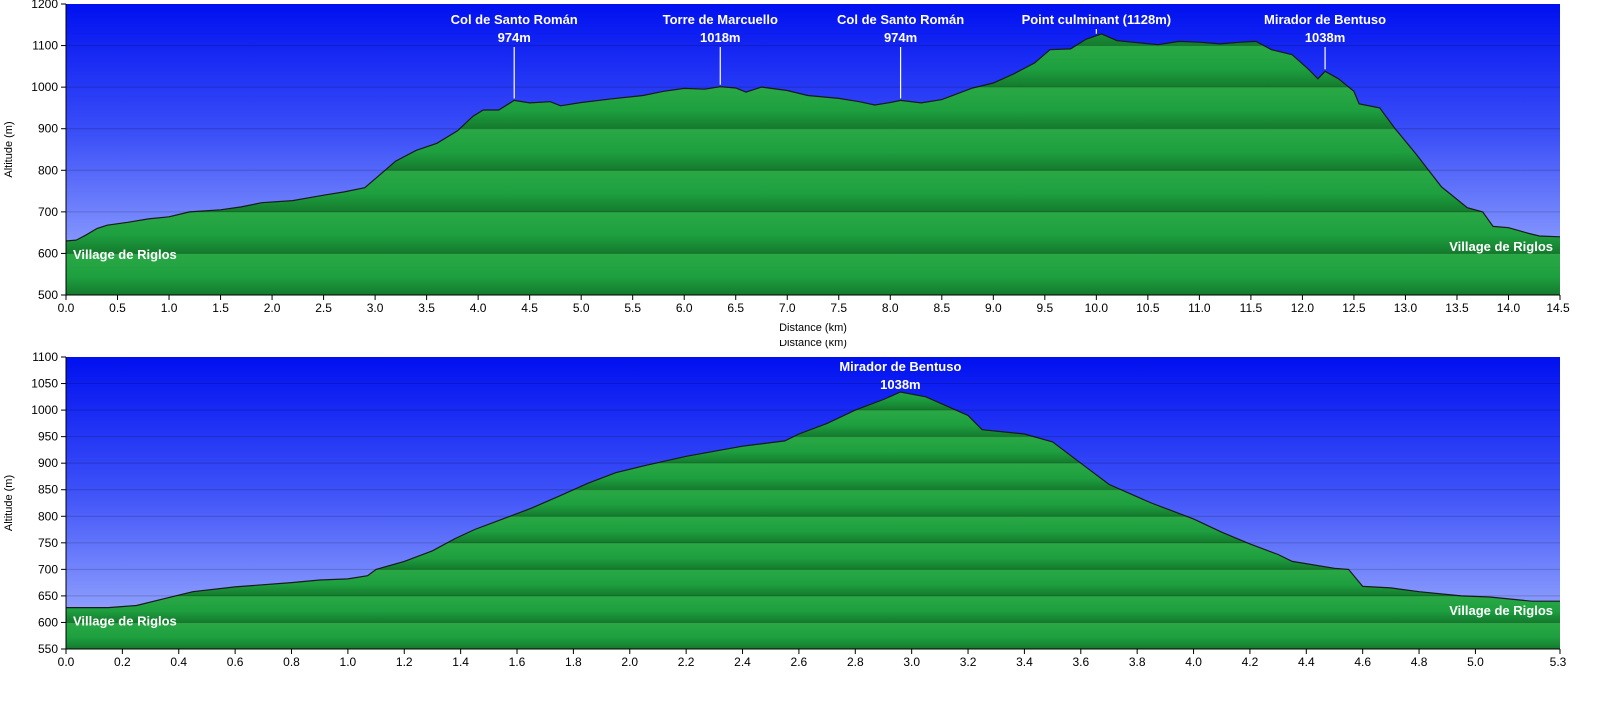 This screenshot has height=706, width=1600. I want to click on x-tick-label: 2.6, so click(799, 662).